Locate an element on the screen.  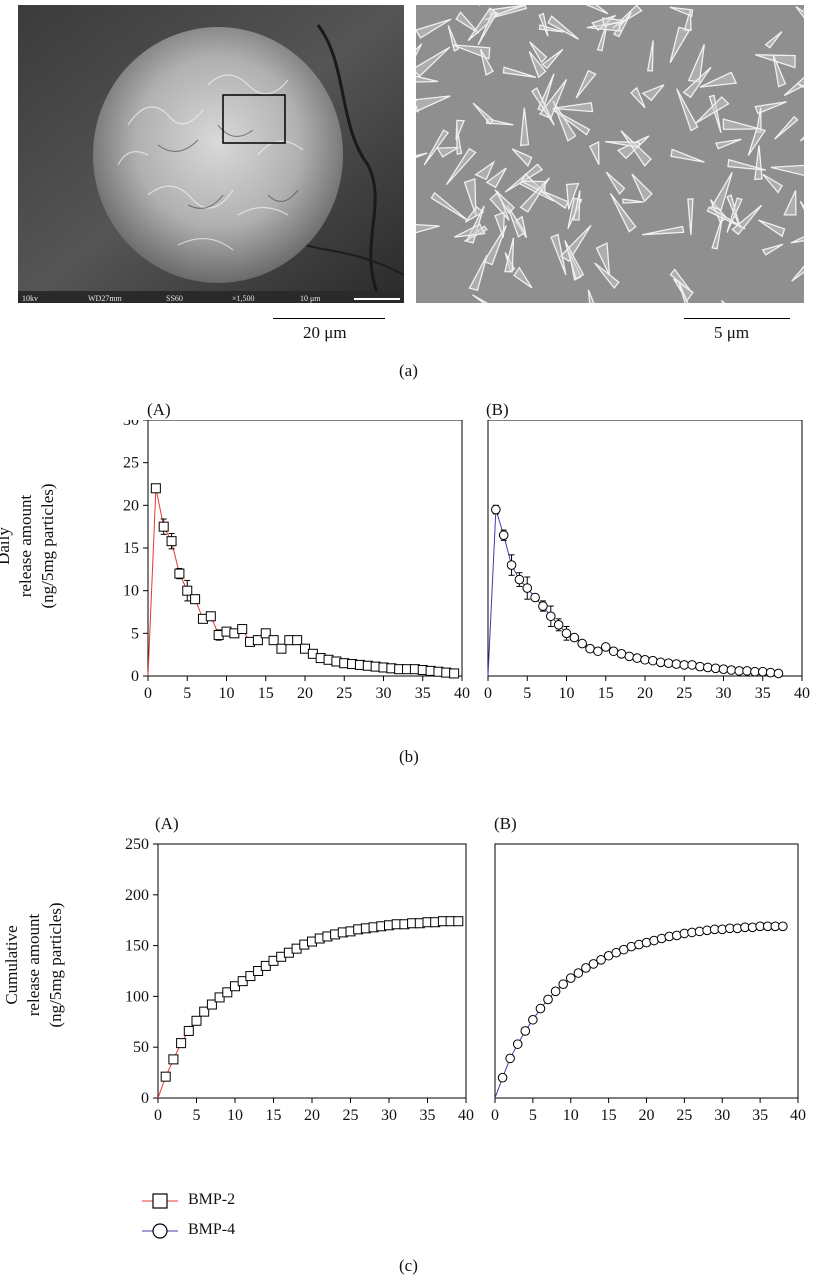
y-tick-label: 50 is located at coordinates (141, 1047).